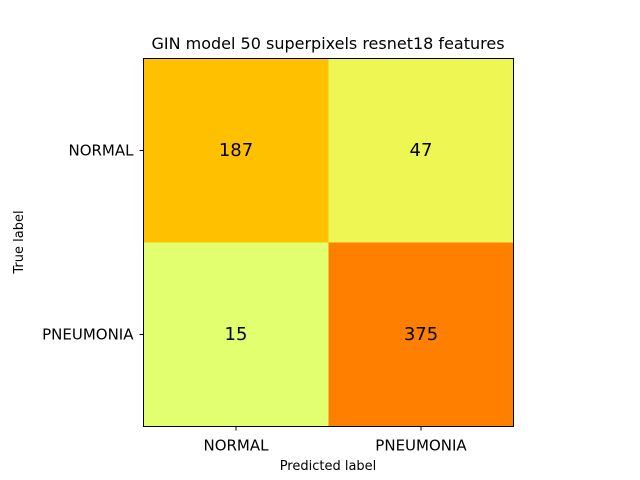  What do you see at coordinates (88, 335) in the screenshot?
I see `y-tick-label-1: PNEUMONIA` at bounding box center [88, 335].